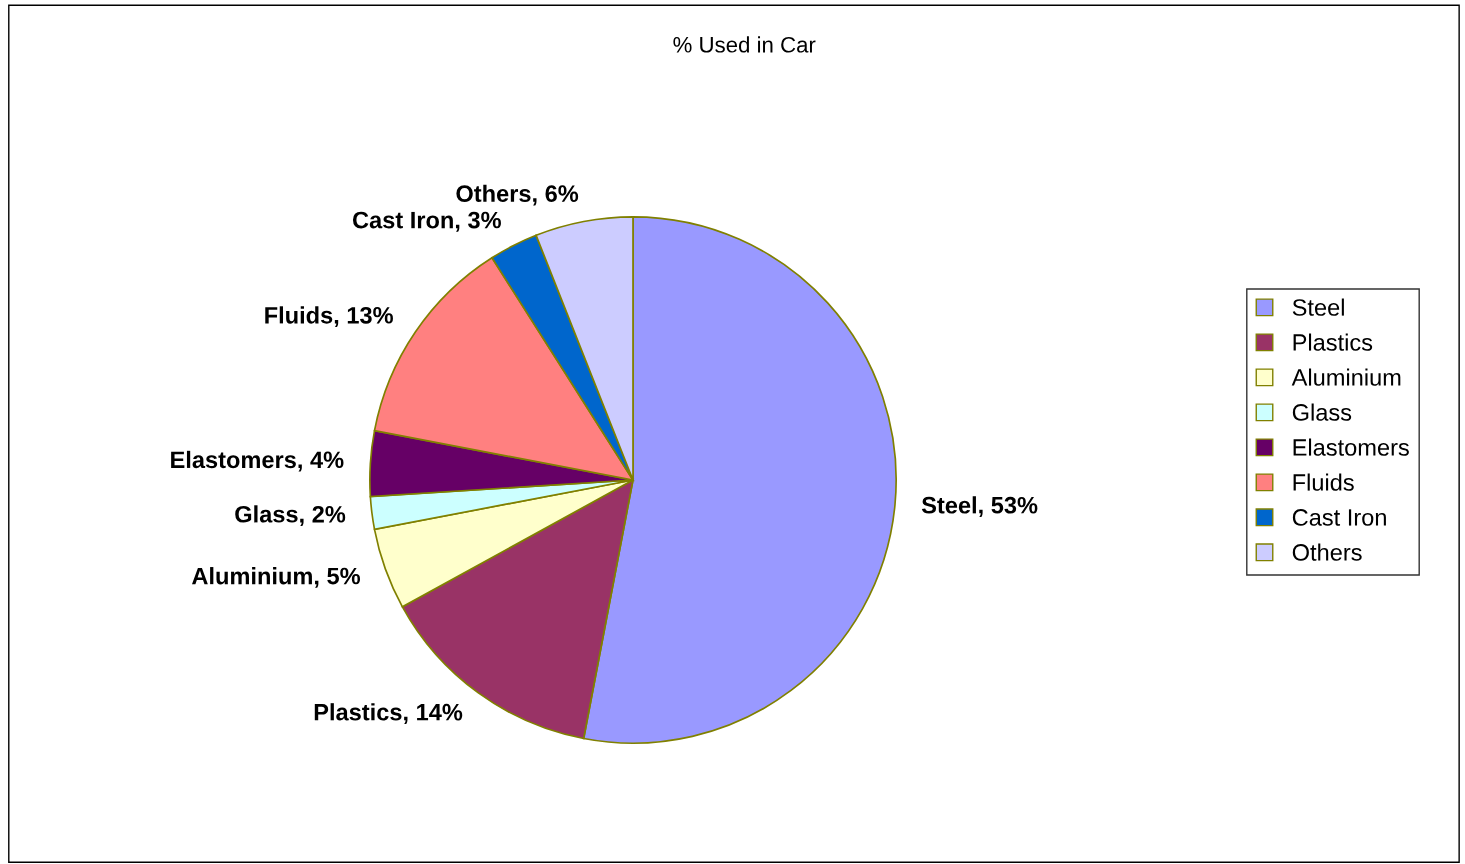  I want to click on data-label: Fluids, 13%, so click(329, 317).